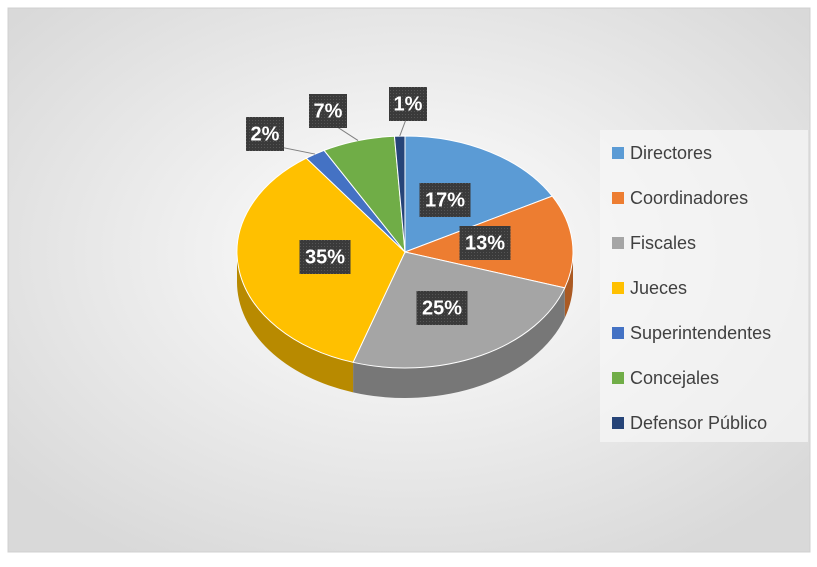  Describe the element at coordinates (663, 243) in the screenshot. I see `legend-label: Fiscales` at that location.